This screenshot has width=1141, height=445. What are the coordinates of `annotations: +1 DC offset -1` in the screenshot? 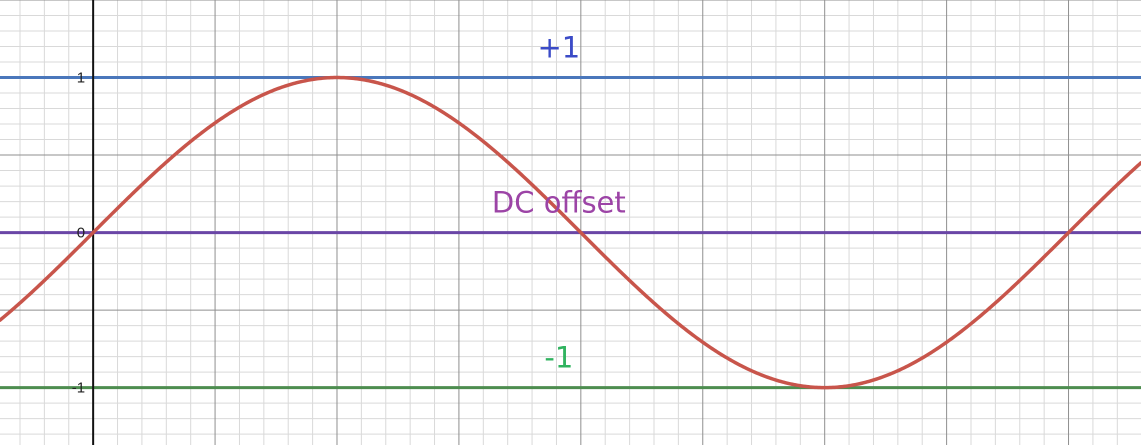 It's located at (559, 202).